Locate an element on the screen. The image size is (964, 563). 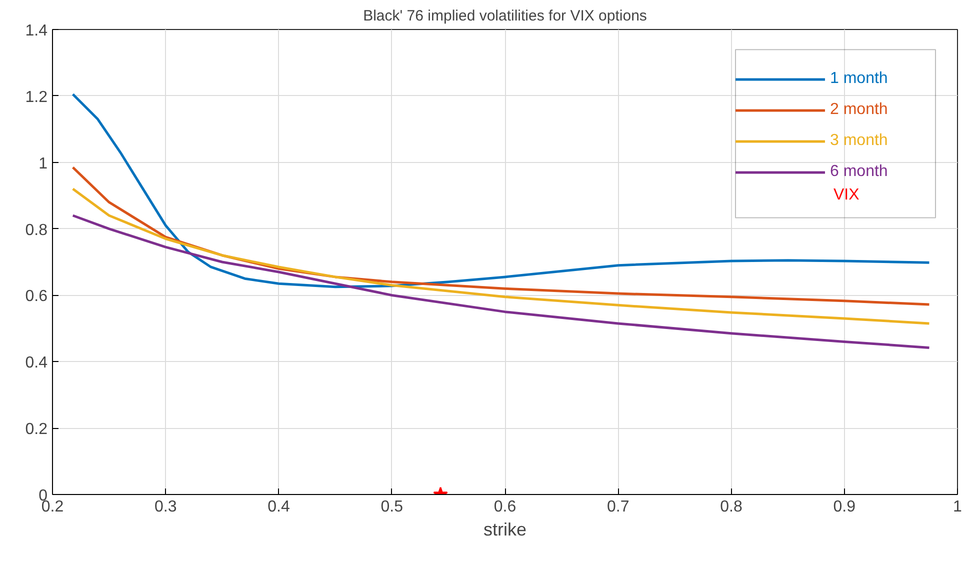
x-tick-label: 0.8 is located at coordinates (731, 507).